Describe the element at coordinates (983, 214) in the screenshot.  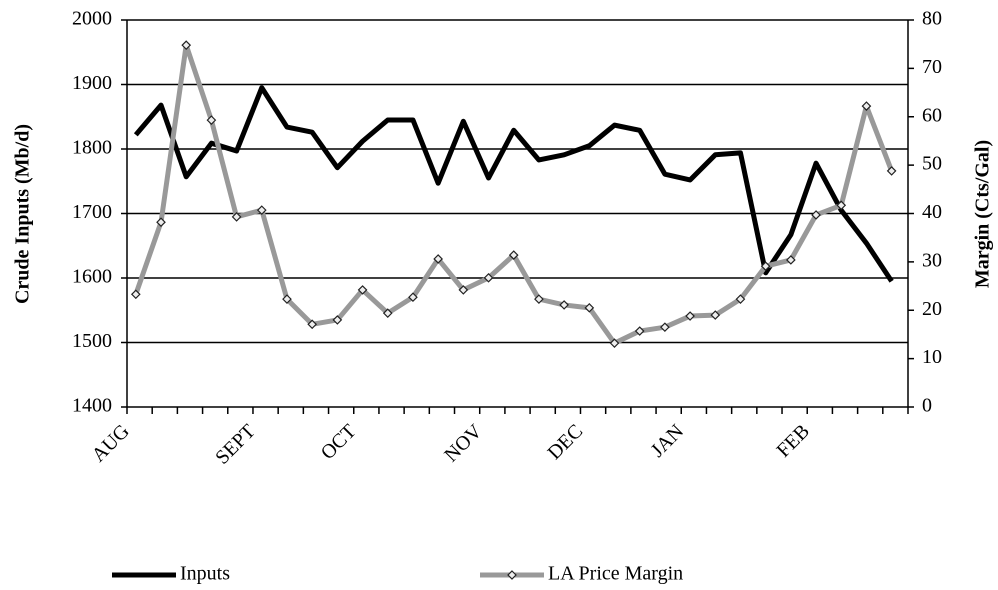
I see `y2-axis-title: Margin (Cts/Gal)` at that location.